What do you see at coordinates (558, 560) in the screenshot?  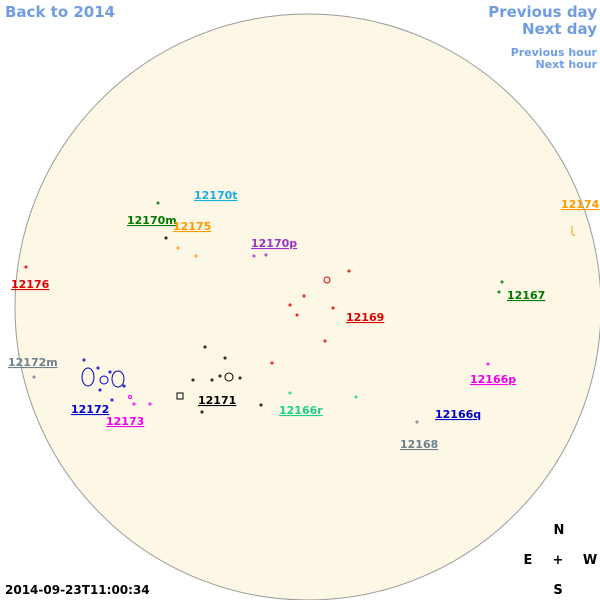 I see `compass-center: +` at bounding box center [558, 560].